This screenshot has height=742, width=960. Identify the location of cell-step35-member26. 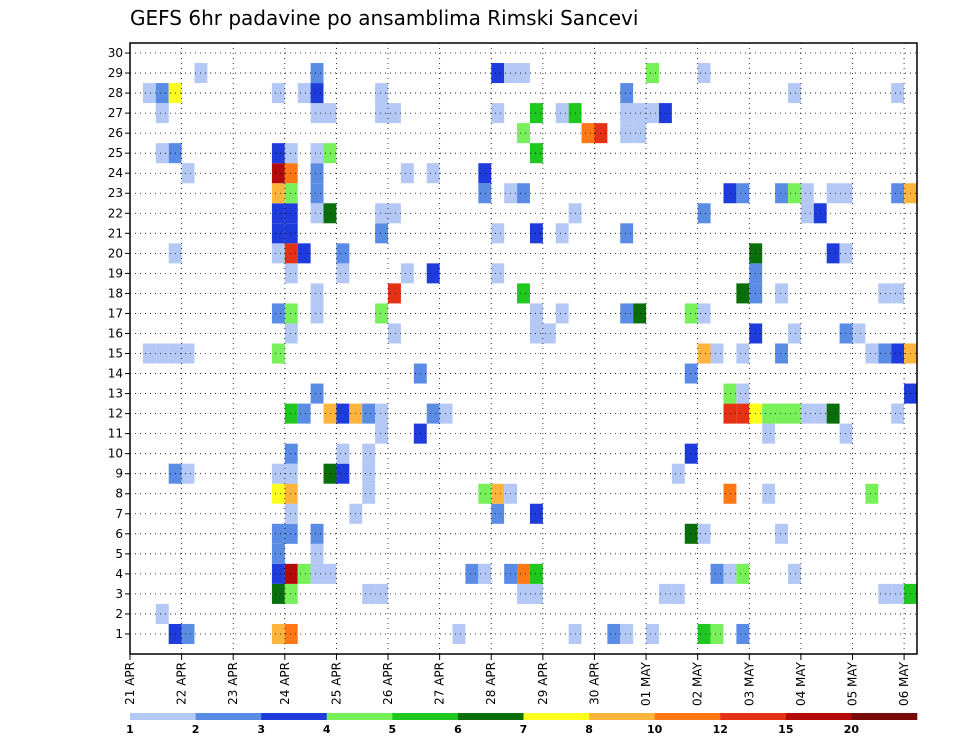
(588, 133).